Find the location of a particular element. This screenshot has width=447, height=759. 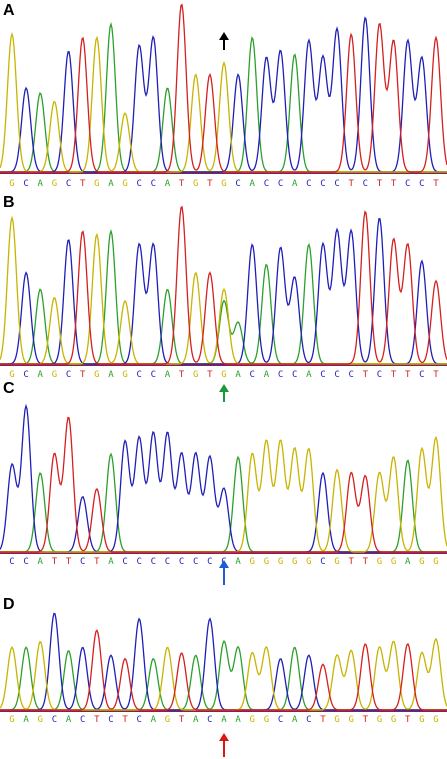

trace-c is located at coordinates (223, 661).